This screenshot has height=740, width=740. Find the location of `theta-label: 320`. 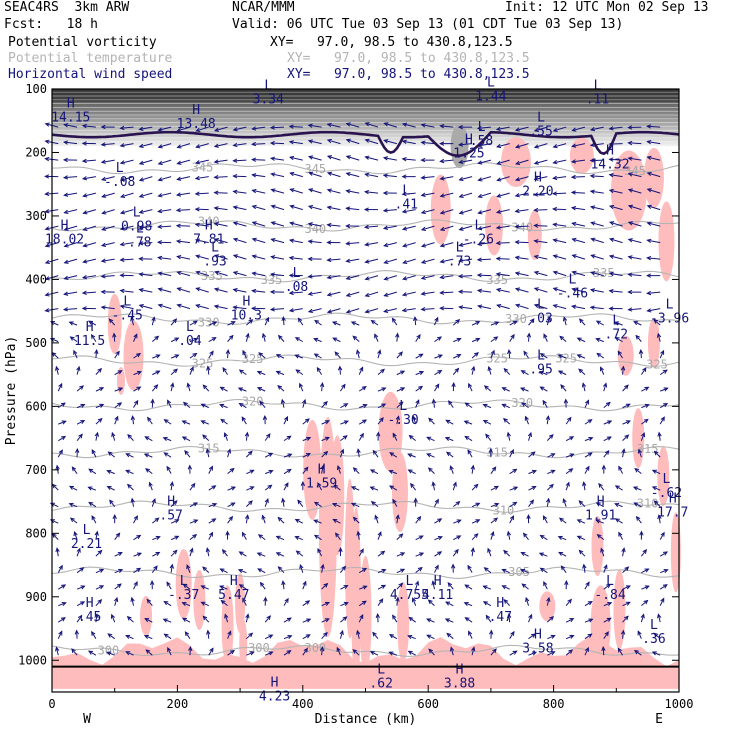

theta-label: 320 is located at coordinates (253, 401).